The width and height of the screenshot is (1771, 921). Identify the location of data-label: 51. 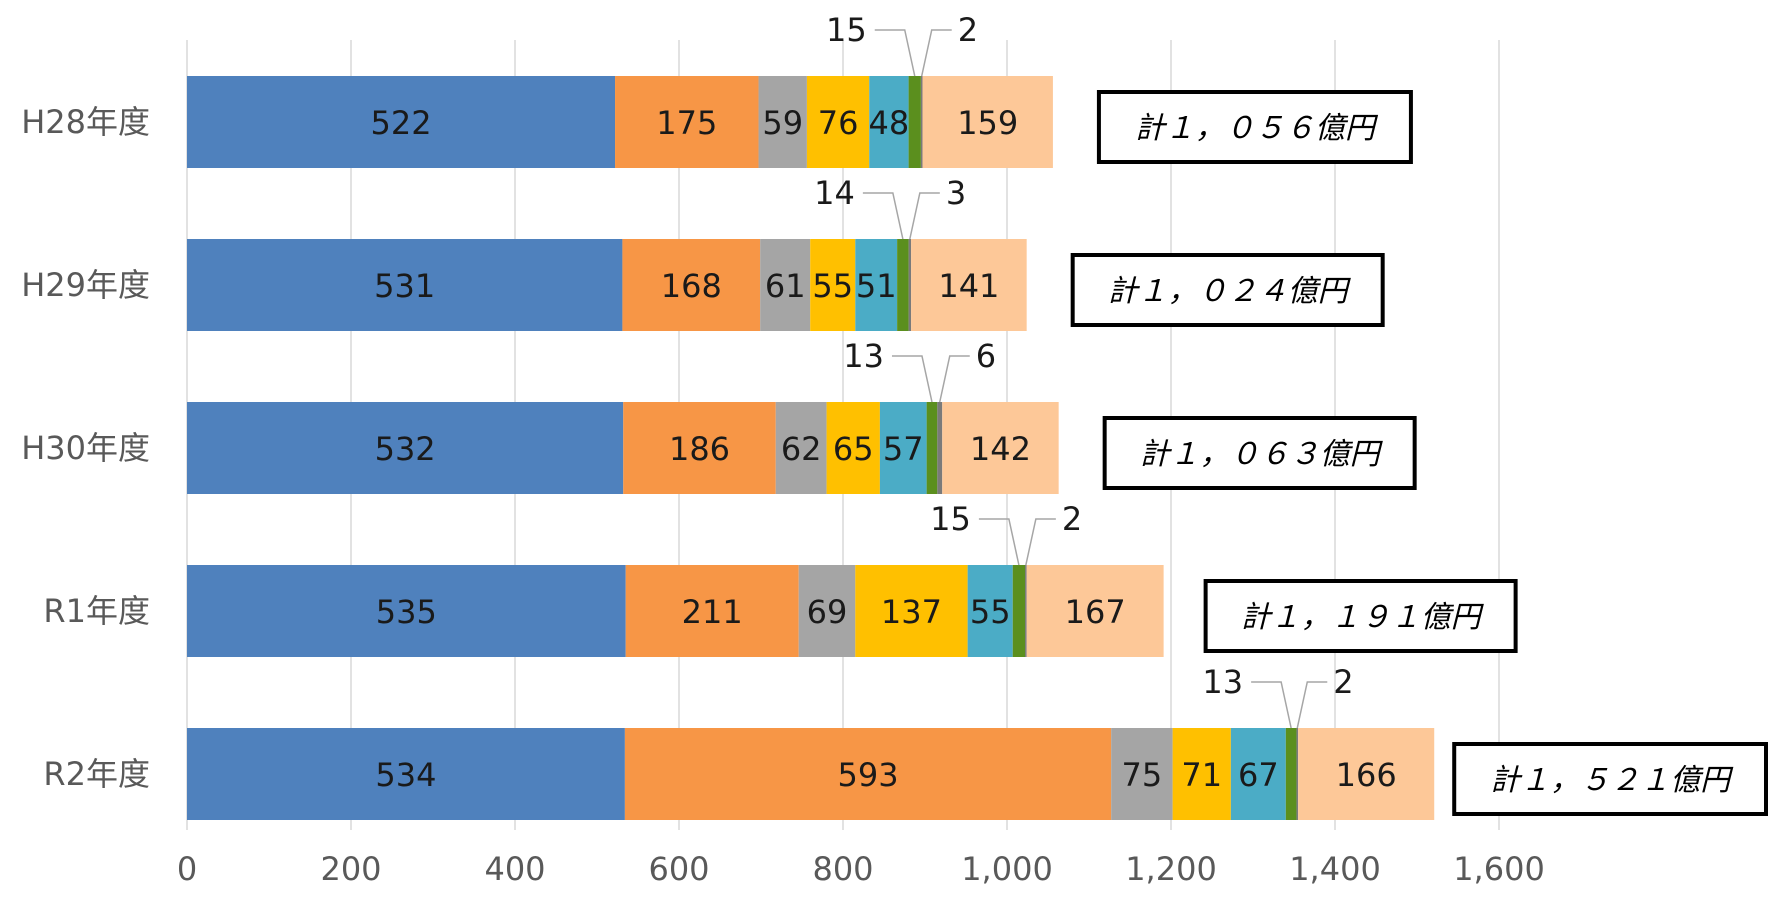
(876, 286).